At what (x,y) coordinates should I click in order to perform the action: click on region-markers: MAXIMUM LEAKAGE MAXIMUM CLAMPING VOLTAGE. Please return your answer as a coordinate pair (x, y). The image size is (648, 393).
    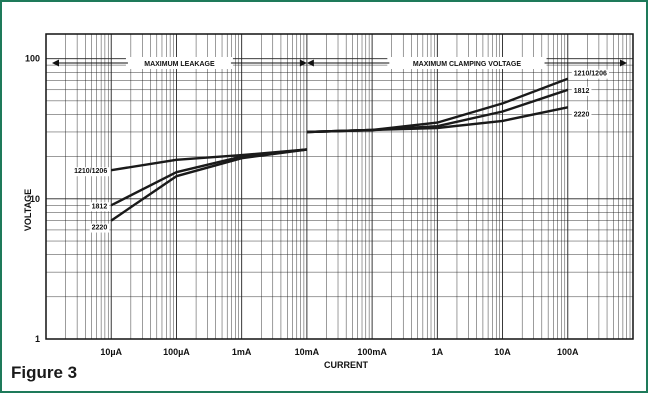
    Looking at the image, I should click on (339, 63).